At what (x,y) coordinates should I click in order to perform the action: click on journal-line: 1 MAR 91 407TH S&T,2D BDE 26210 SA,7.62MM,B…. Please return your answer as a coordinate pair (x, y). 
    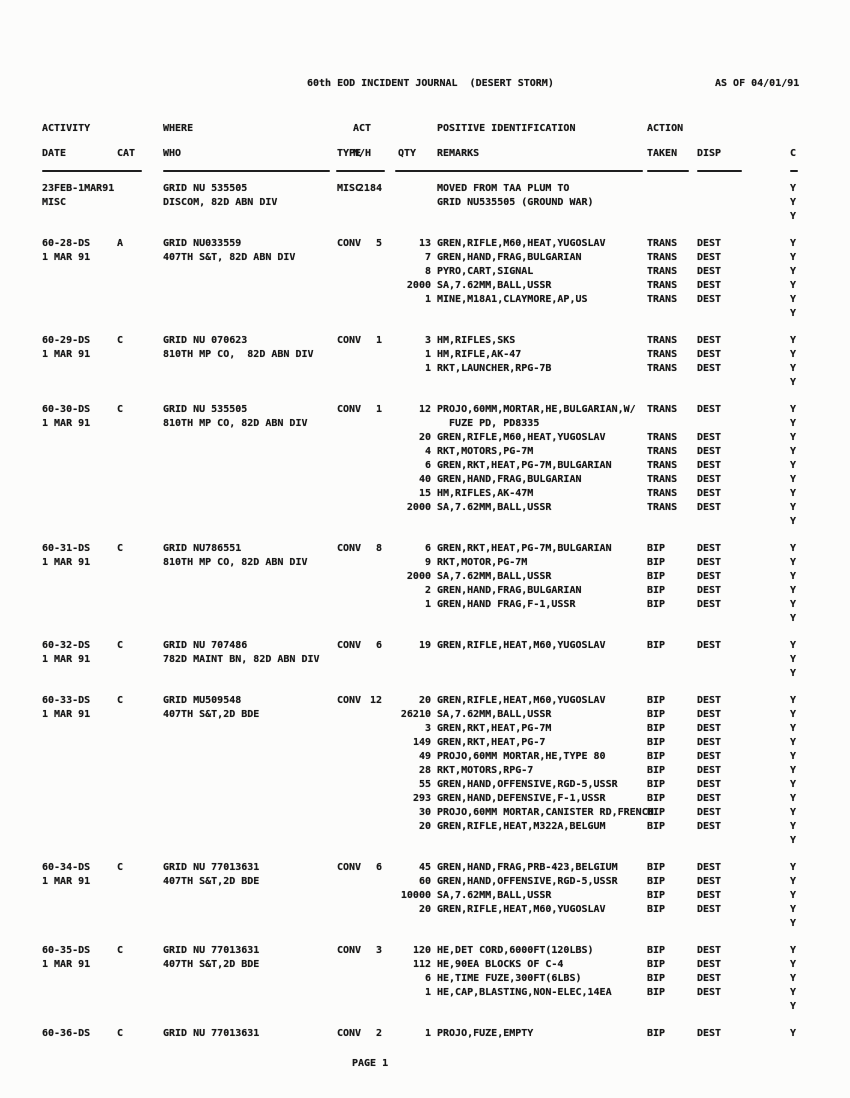
    Looking at the image, I should click on (425, 716).